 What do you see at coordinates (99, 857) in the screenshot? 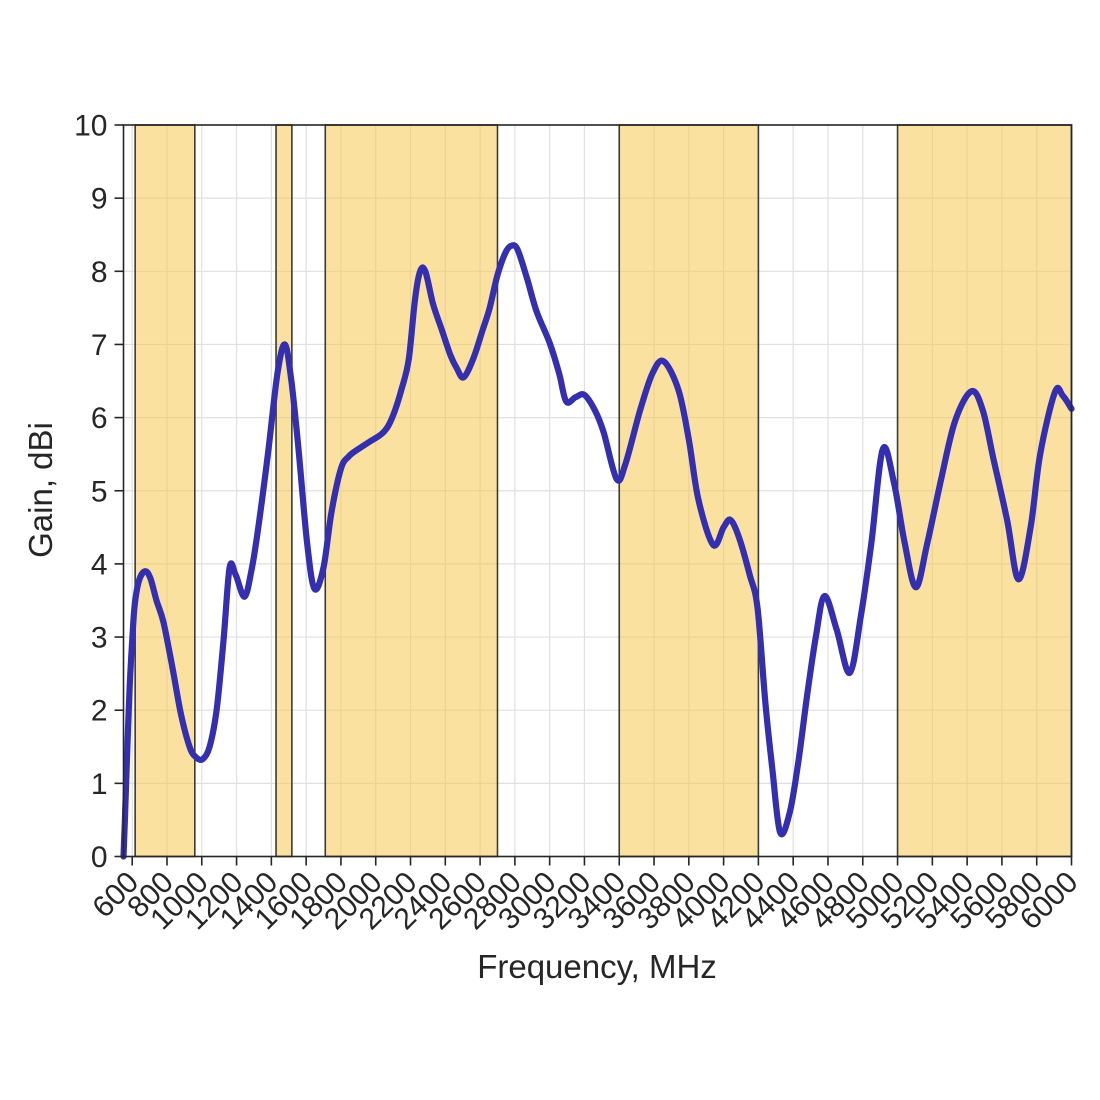
I see `y-tick-label: 0` at bounding box center [99, 857].